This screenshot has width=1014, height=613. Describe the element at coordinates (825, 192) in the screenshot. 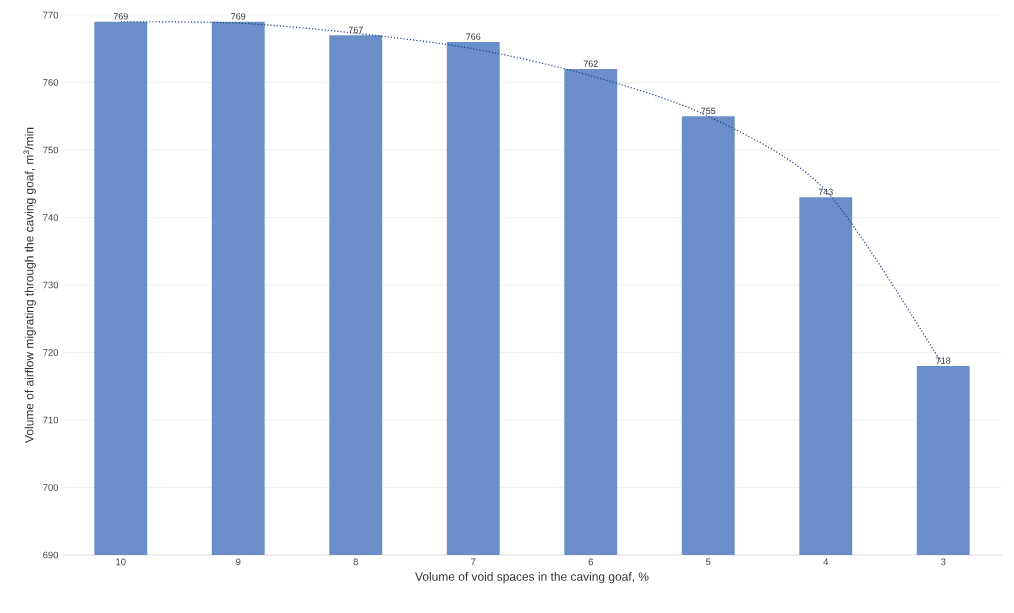

I see `data-label: 743` at that location.